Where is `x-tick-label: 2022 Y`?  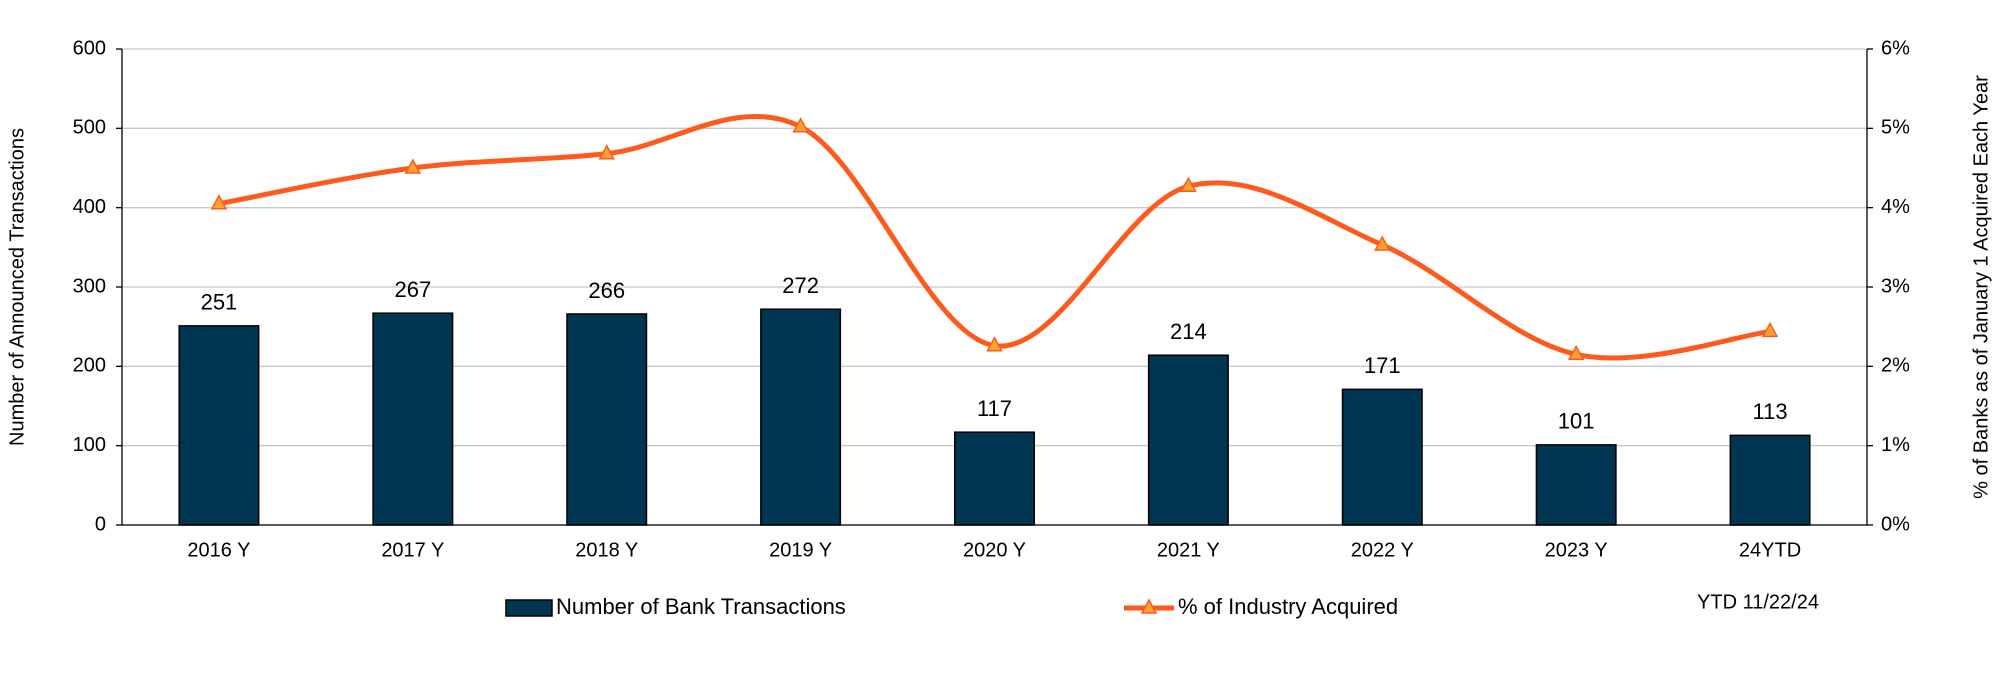 x-tick-label: 2022 Y is located at coordinates (1382, 550).